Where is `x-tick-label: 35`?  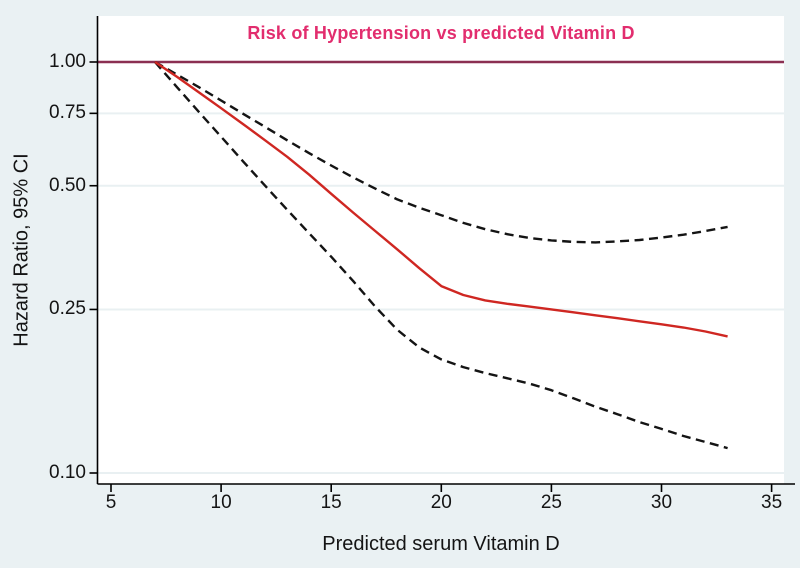 x-tick-label: 35 is located at coordinates (772, 502).